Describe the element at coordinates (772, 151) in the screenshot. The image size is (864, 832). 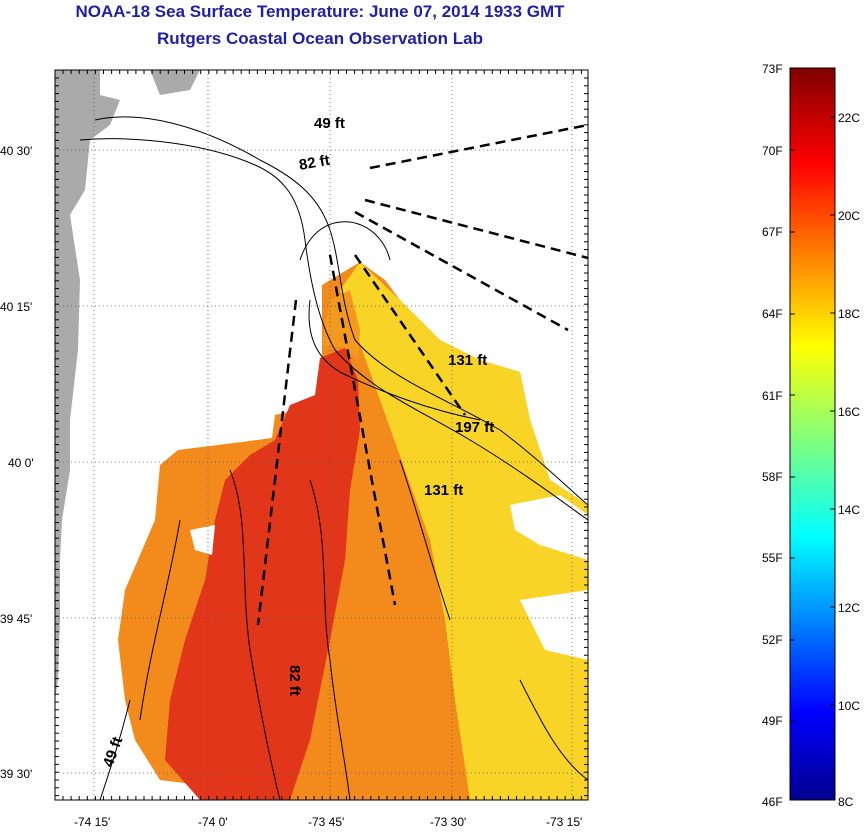
I see `colorbar-f-label: 70F` at that location.